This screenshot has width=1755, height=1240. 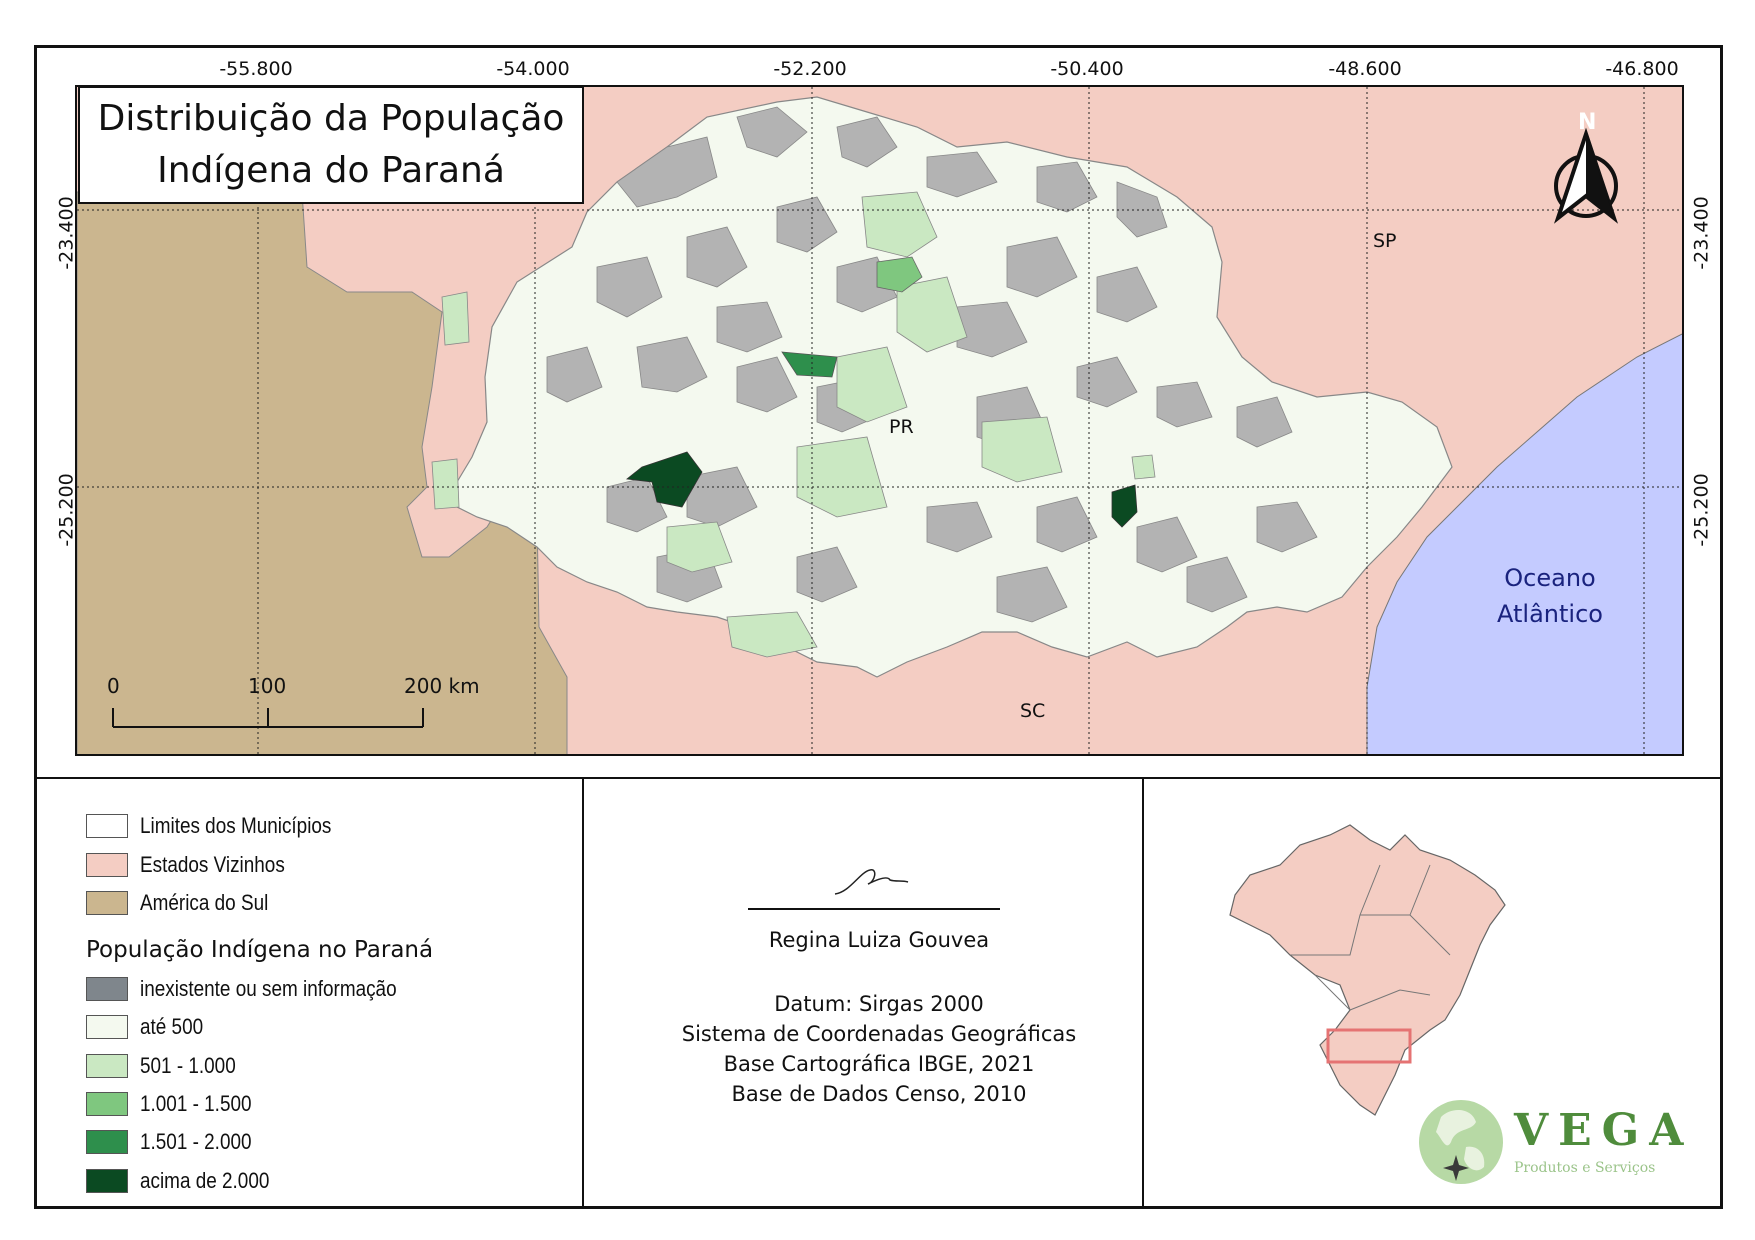 What do you see at coordinates (879, 1094) in the screenshot?
I see `credit-base-dados: Base de Dados Censo, 2010` at bounding box center [879, 1094].